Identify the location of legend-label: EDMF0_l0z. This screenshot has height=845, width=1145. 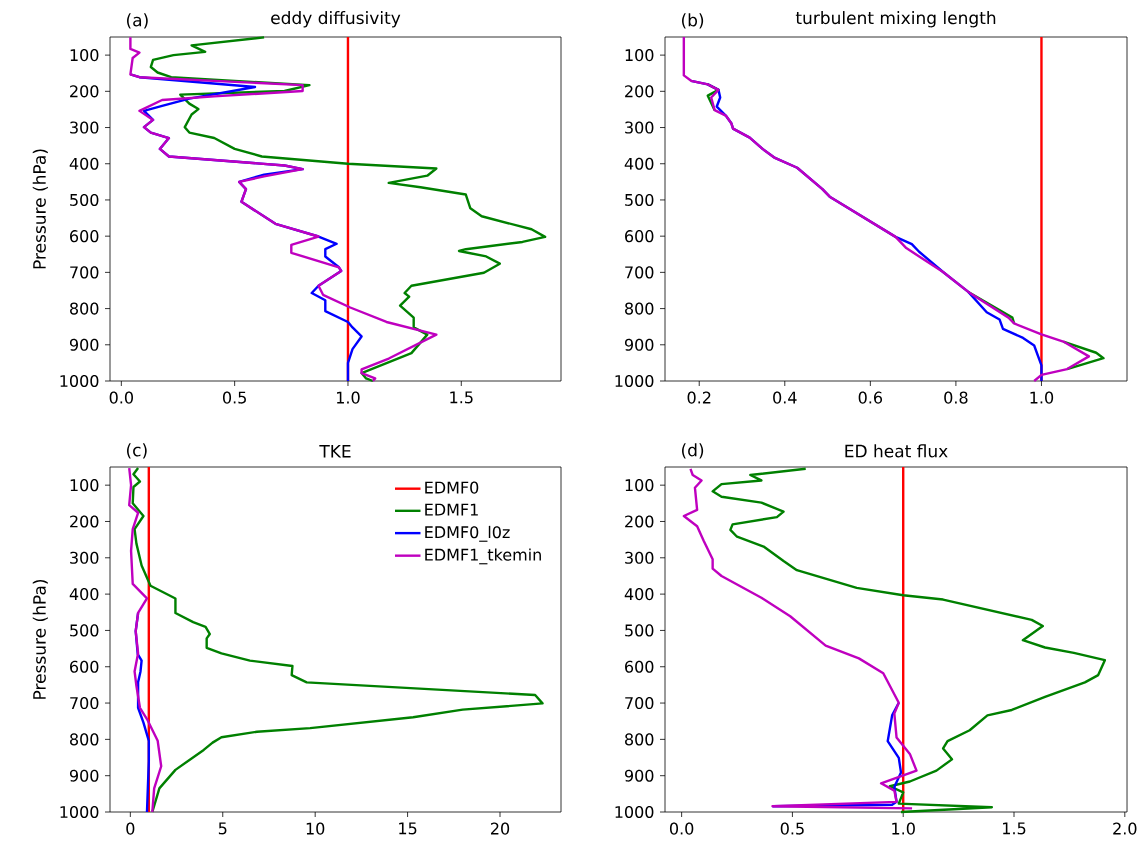
(467, 533).